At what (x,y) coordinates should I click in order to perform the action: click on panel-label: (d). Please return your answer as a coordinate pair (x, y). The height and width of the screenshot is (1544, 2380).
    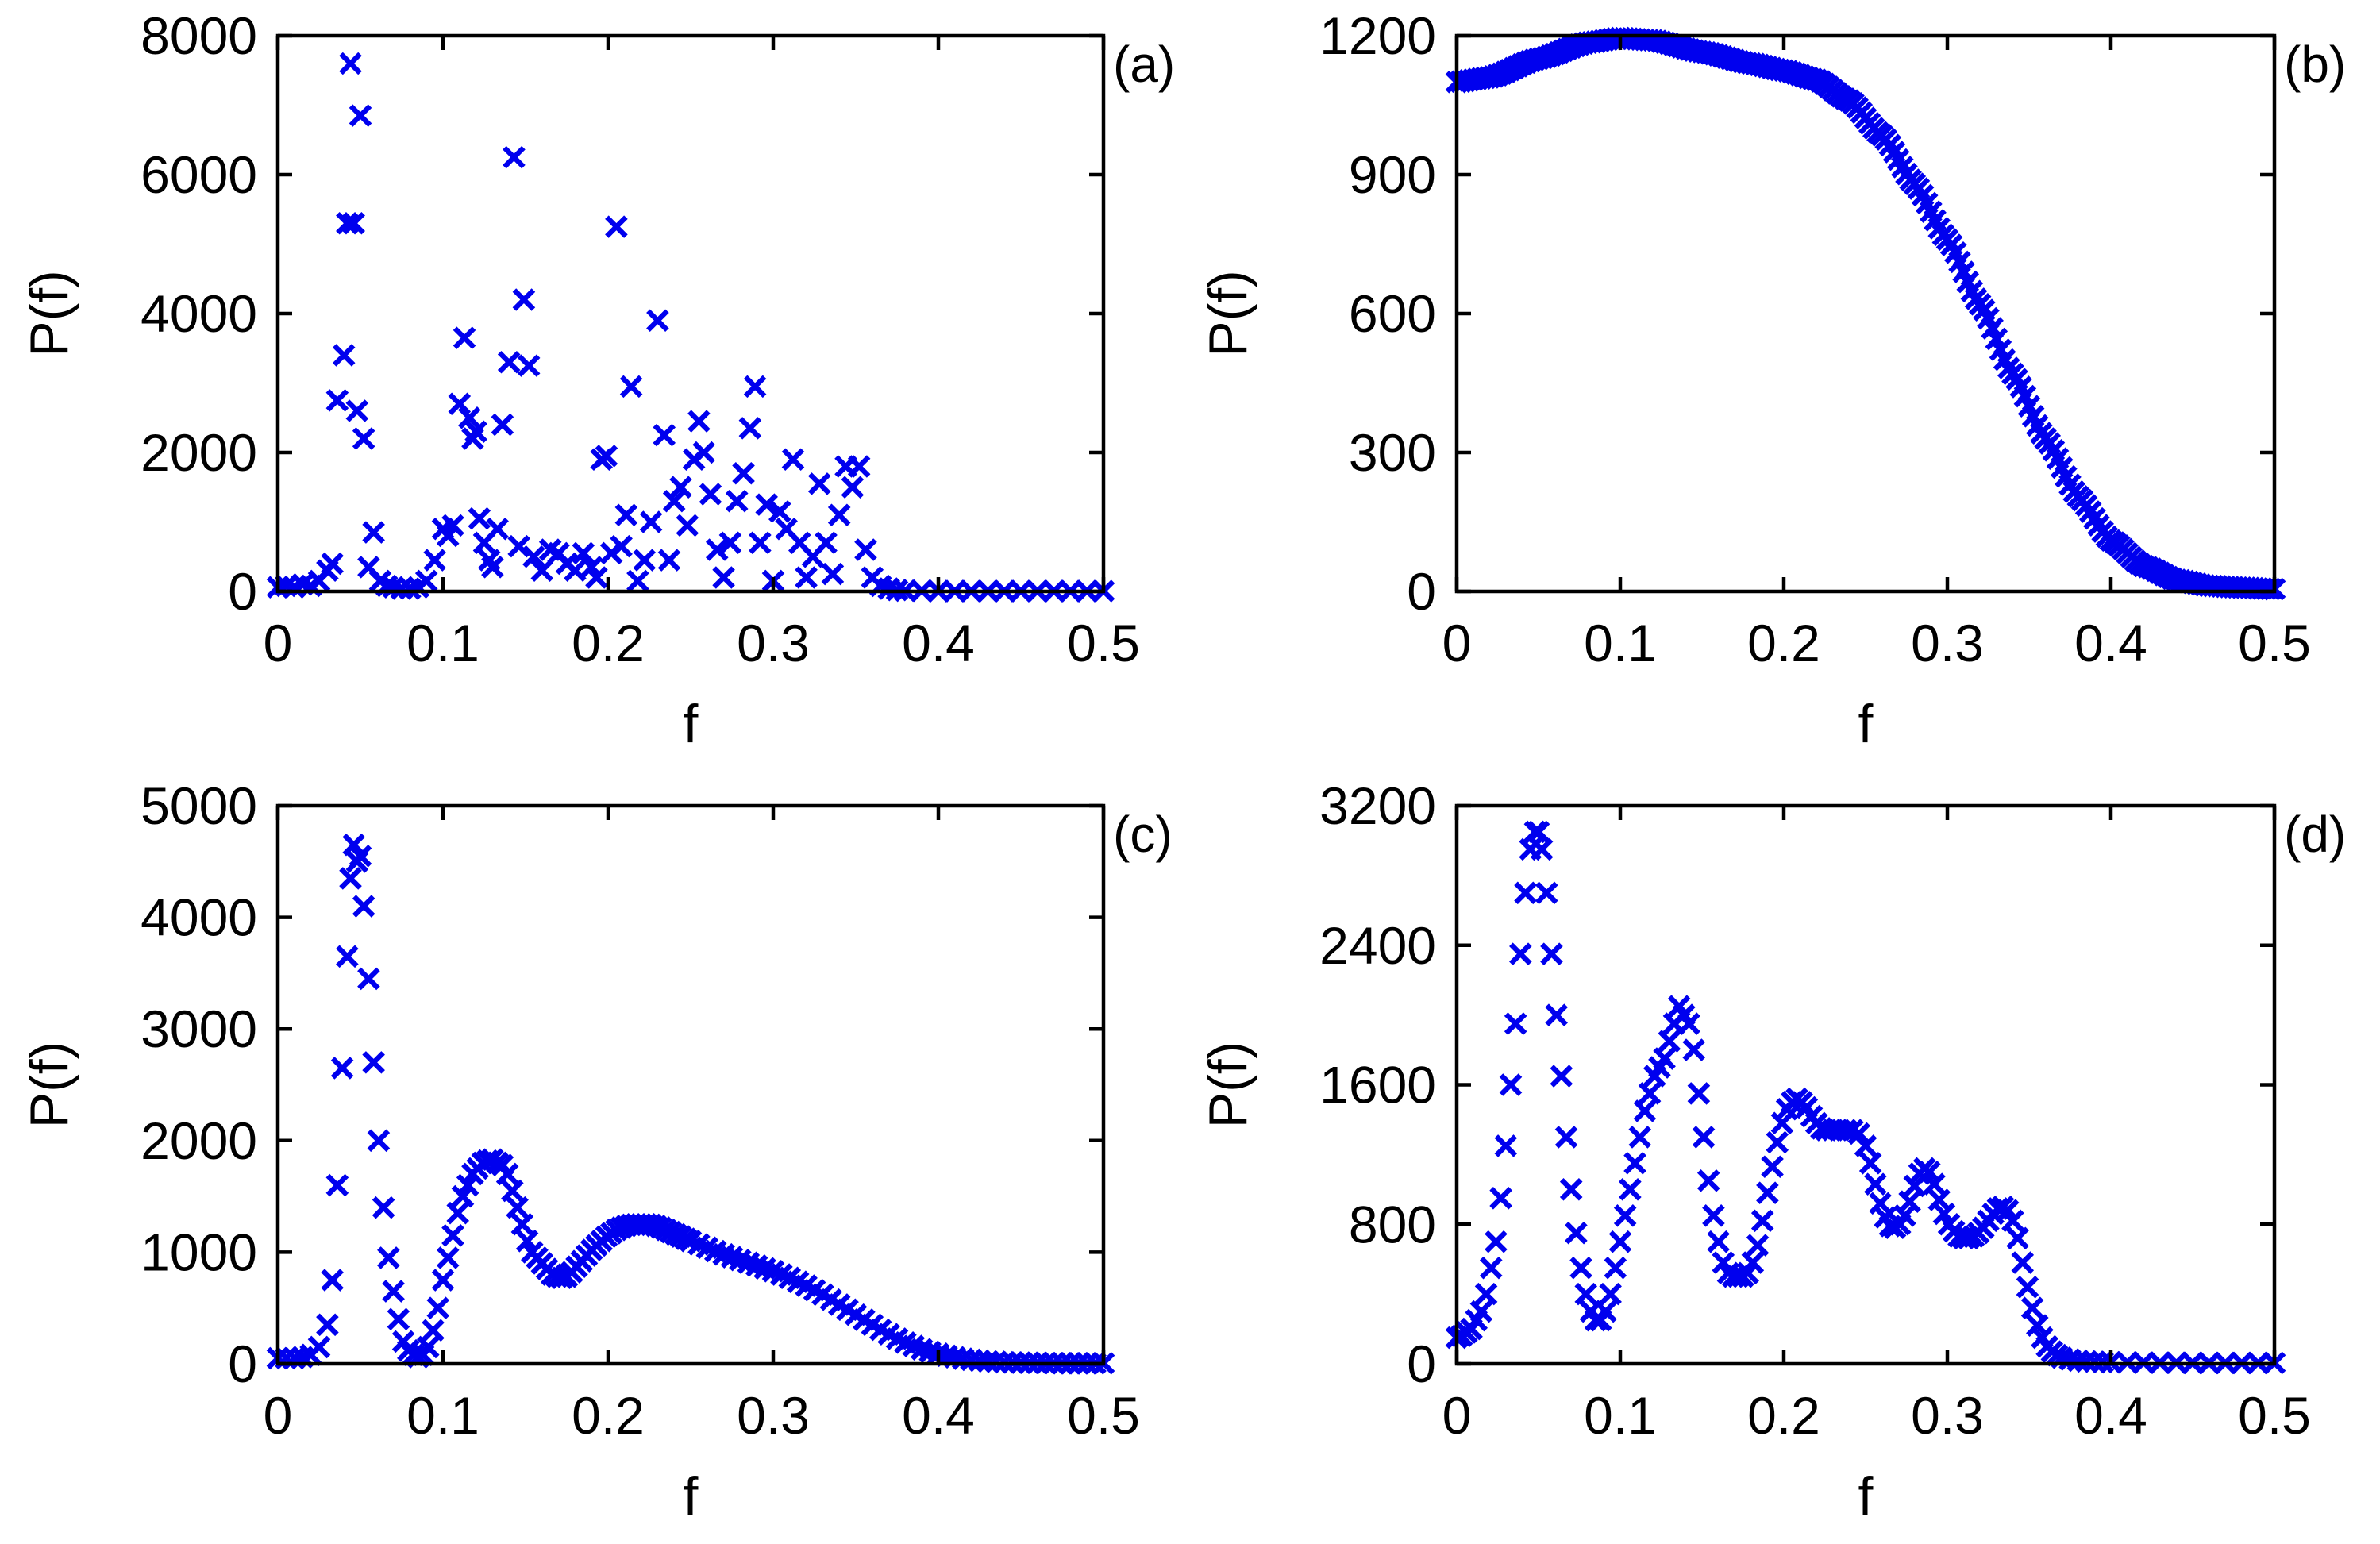
    Looking at the image, I should click on (2315, 834).